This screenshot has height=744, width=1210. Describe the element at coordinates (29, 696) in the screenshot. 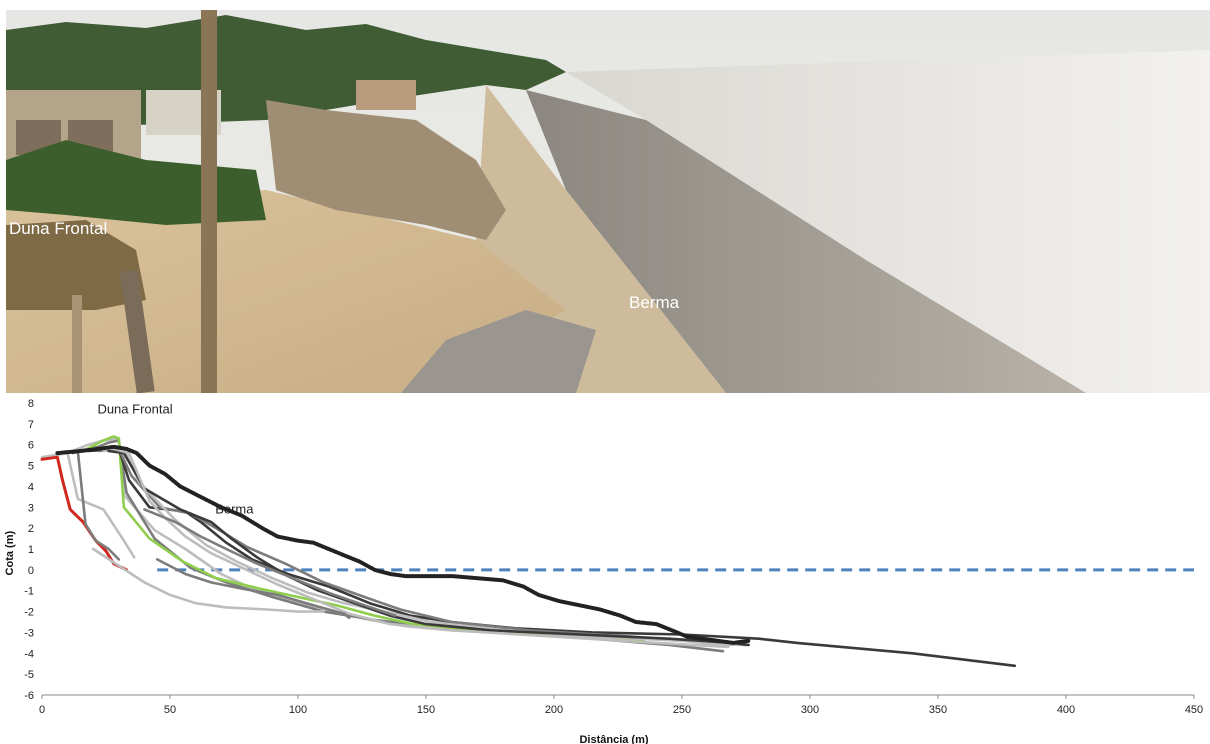

I see `y-tick-label: -6` at that location.